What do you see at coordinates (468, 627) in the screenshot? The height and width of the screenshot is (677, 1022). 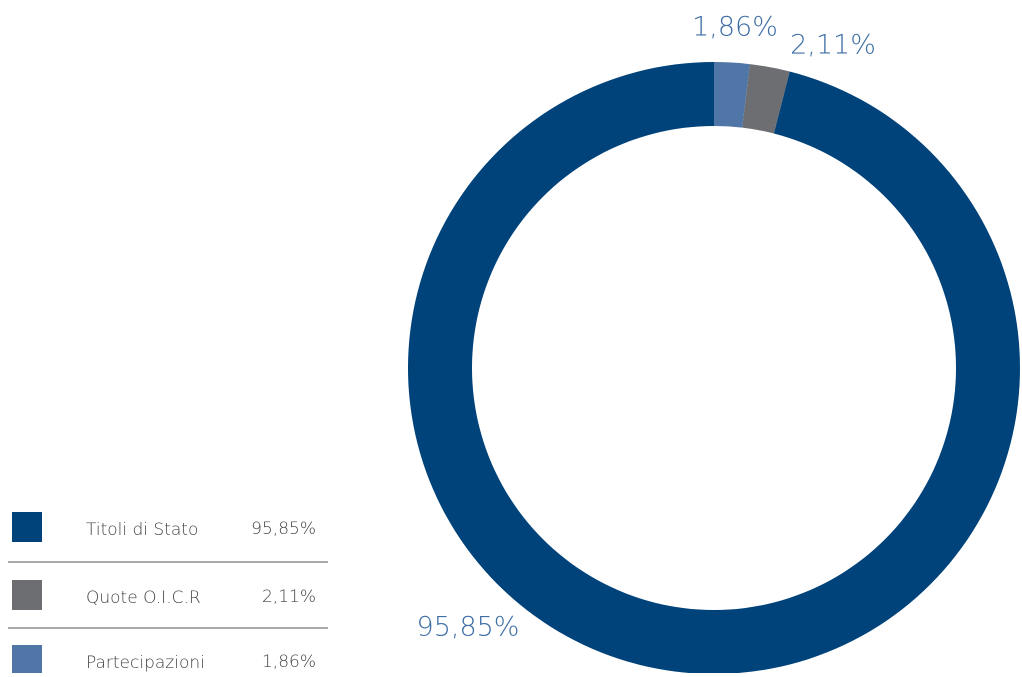 I see `data-label: 95,85%` at bounding box center [468, 627].